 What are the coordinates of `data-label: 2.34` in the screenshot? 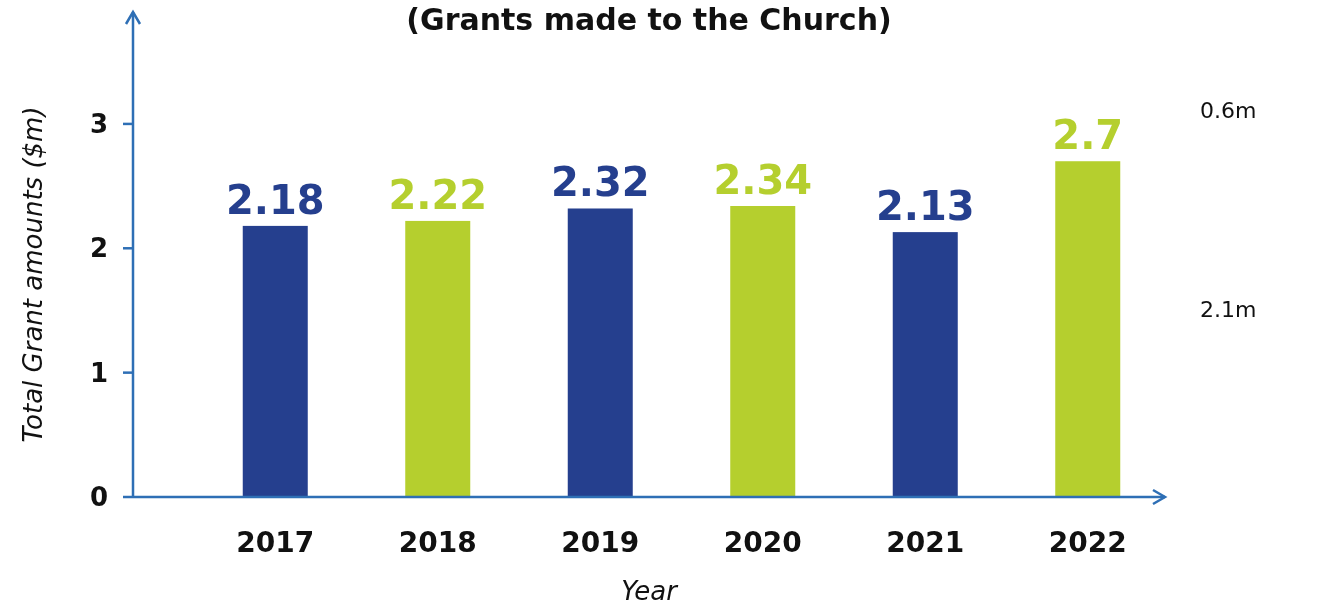 It's located at (763, 180).